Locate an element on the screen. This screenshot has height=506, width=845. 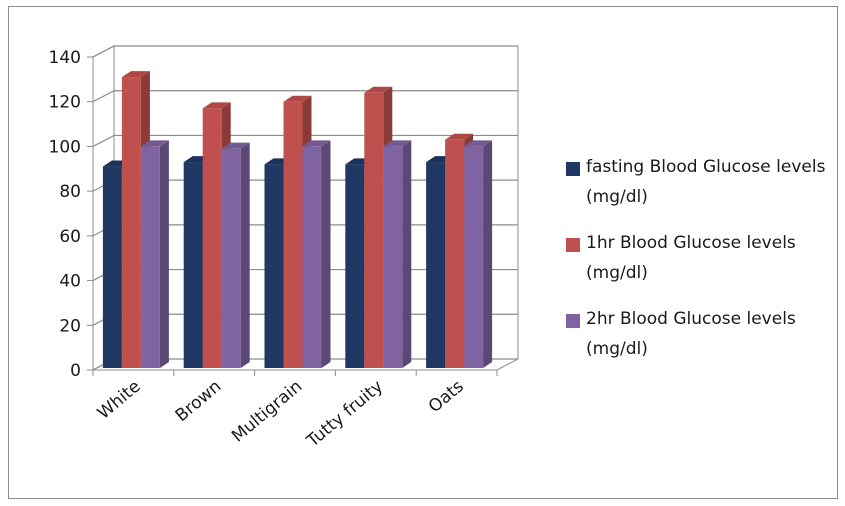
legend-label-fasting: fasting Blood Glucose levels (mg/dl) is located at coordinates (706, 182).